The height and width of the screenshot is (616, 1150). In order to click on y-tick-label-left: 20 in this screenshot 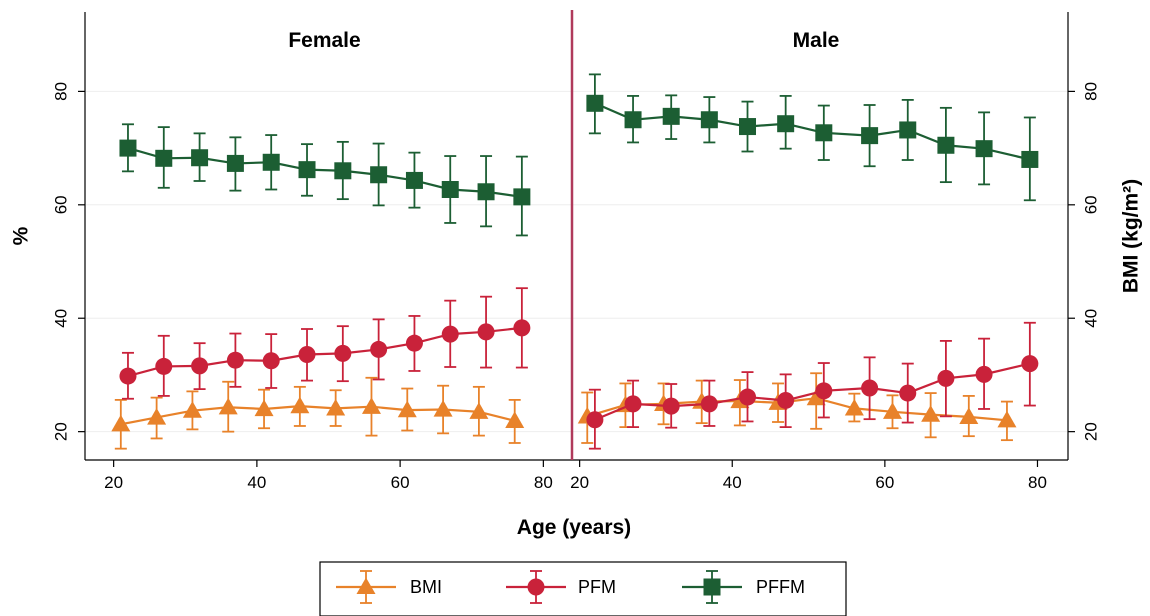, I will do `click(60, 431)`.